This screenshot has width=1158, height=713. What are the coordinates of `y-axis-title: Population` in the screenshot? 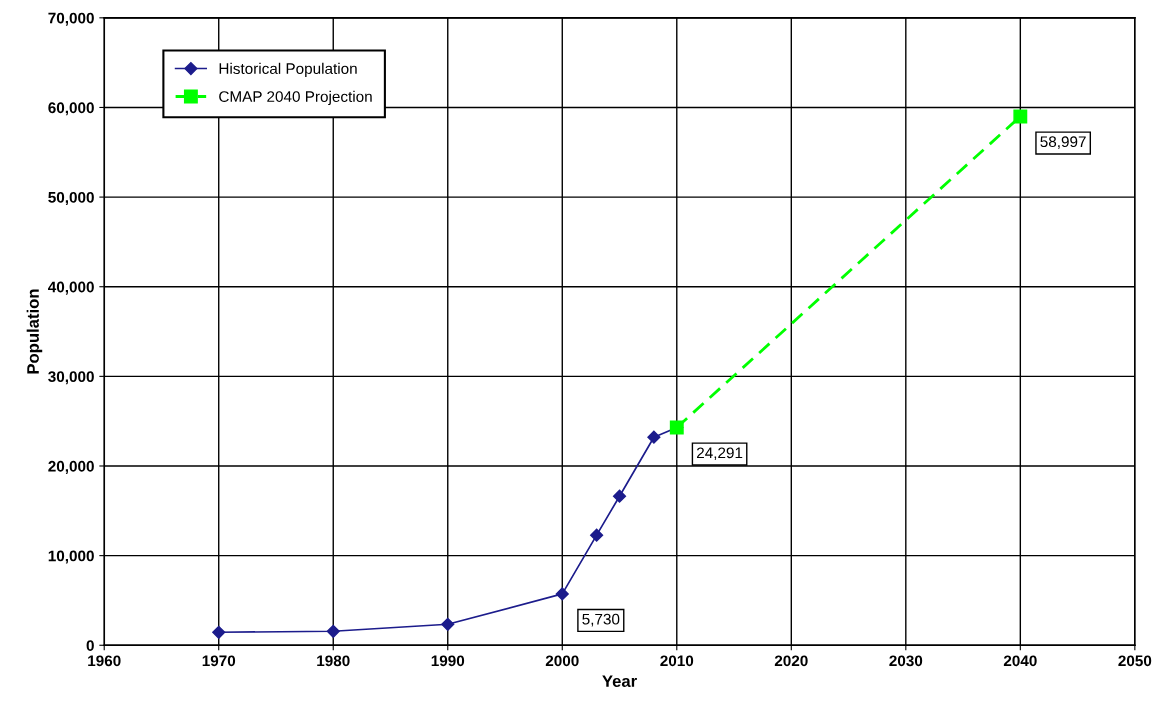 It's located at (34, 331).